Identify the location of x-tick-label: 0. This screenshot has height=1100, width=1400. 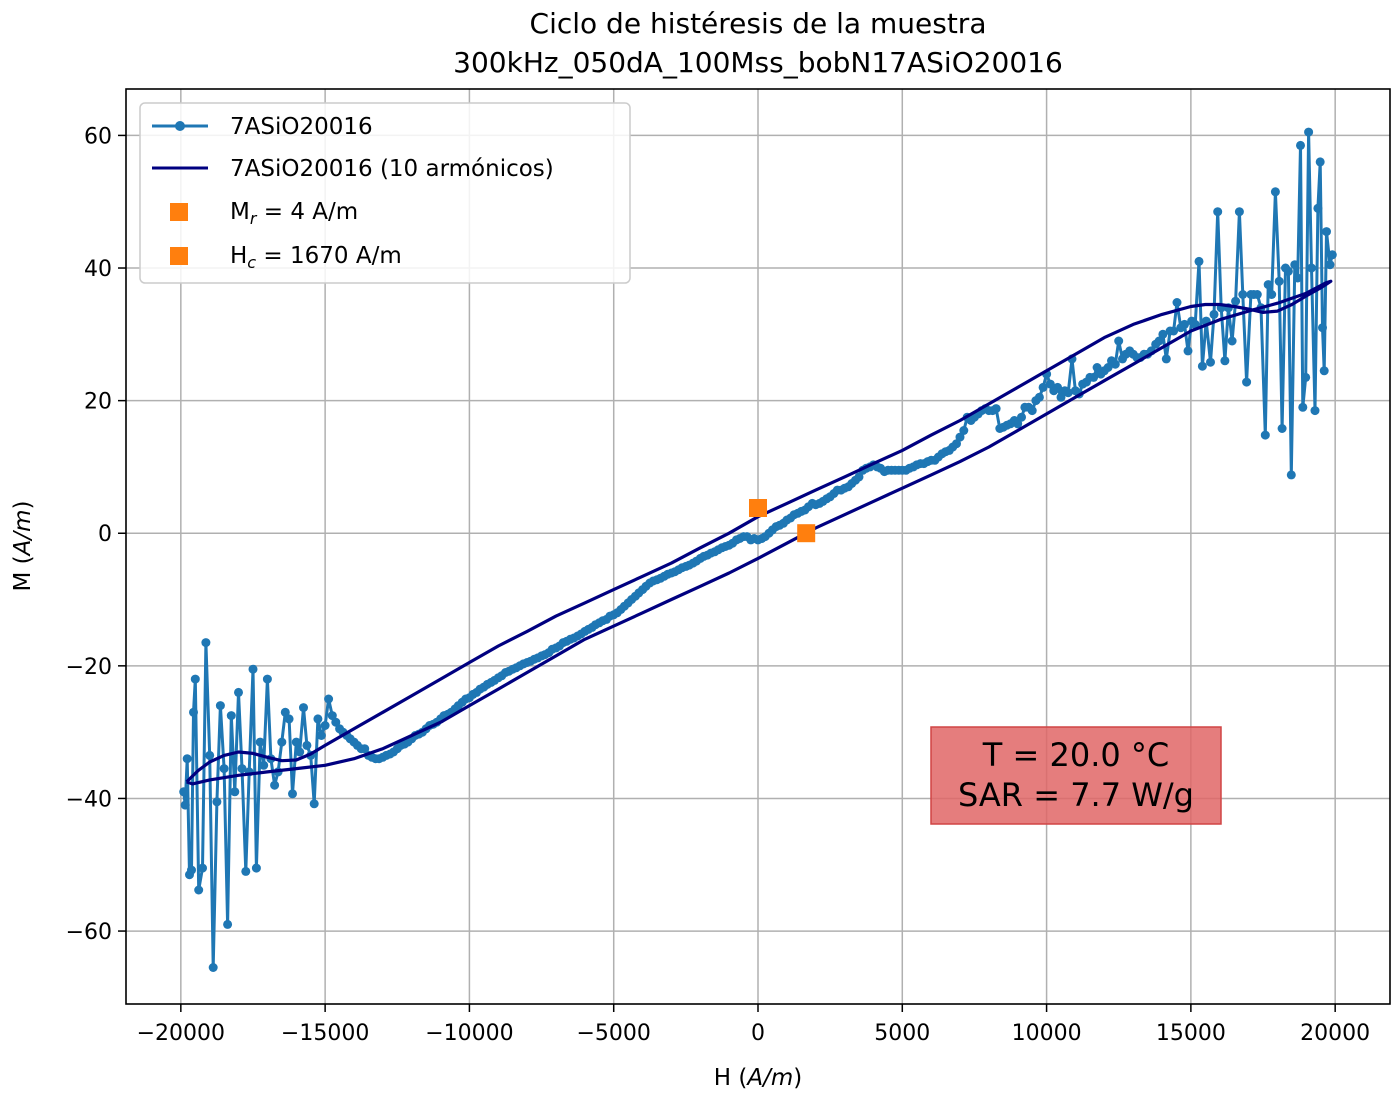
(758, 1033).